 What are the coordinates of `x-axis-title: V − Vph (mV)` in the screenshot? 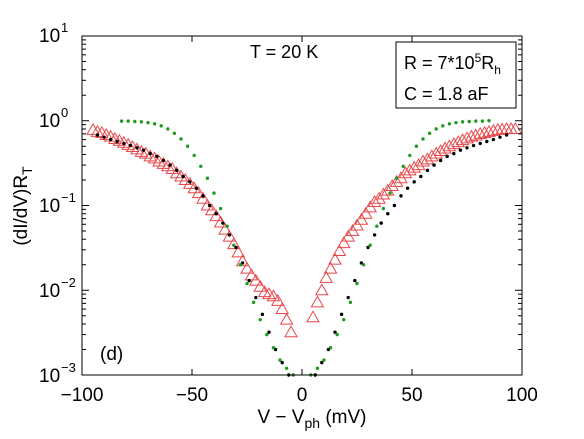 It's located at (311, 419).